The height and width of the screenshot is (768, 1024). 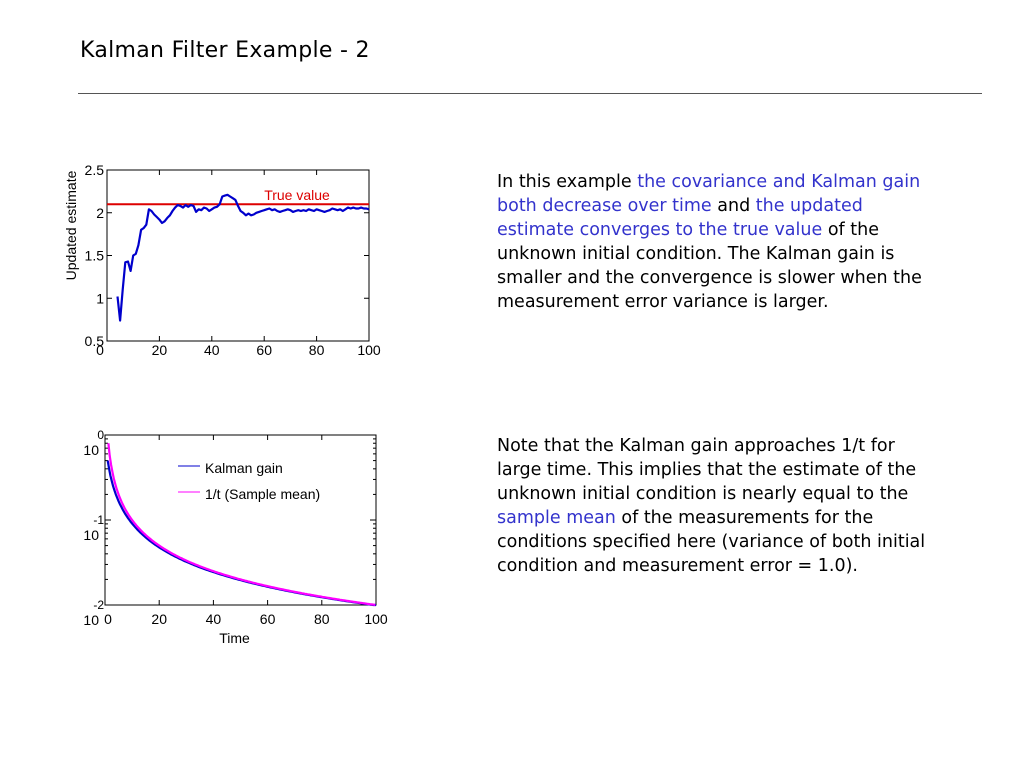 I want to click on y-tick-label: 2.5, so click(x=95, y=170).